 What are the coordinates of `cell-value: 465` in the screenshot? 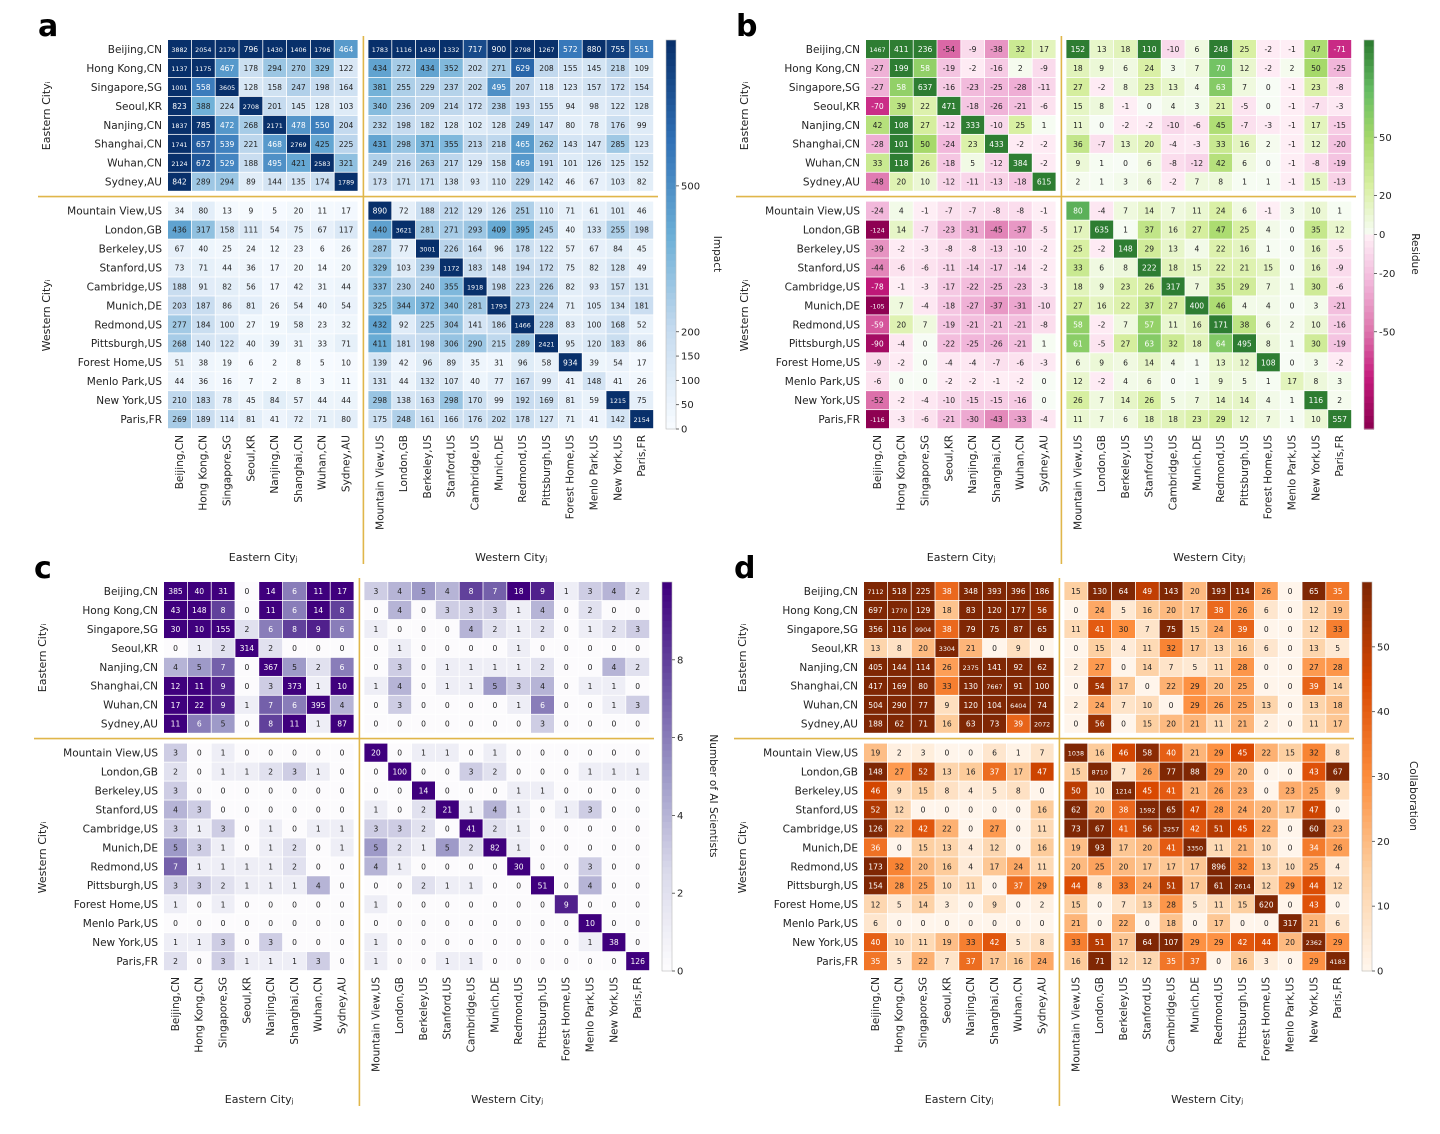 It's located at (522, 144).